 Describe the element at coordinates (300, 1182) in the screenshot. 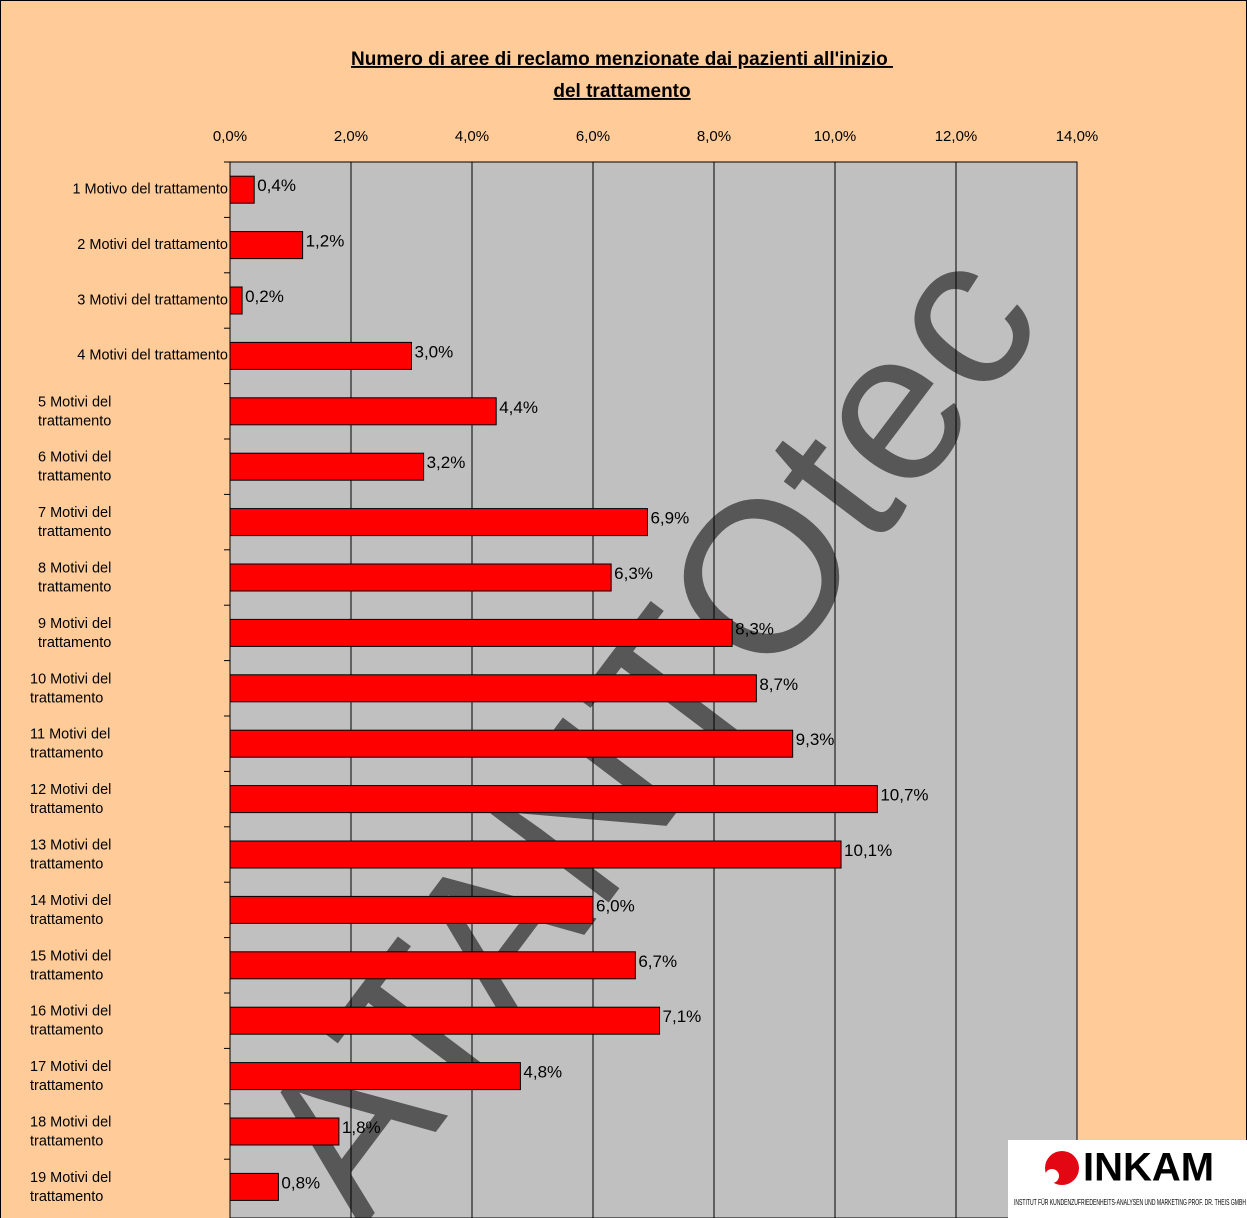

I see `data-label: 0,8%` at that location.